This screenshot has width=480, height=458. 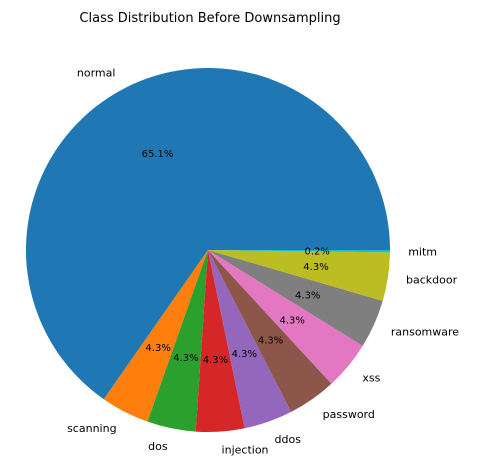 I want to click on slice-label-ddos: ddos, so click(x=288, y=439).